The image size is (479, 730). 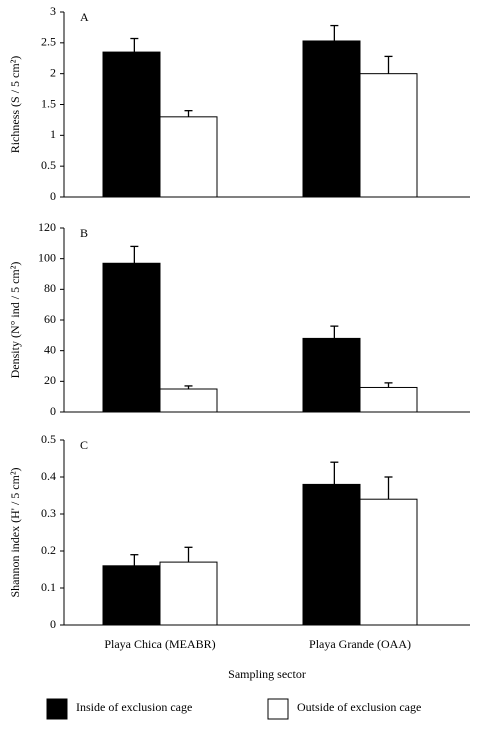 What do you see at coordinates (50, 288) in the screenshot?
I see `y-tick-label: 80` at bounding box center [50, 288].